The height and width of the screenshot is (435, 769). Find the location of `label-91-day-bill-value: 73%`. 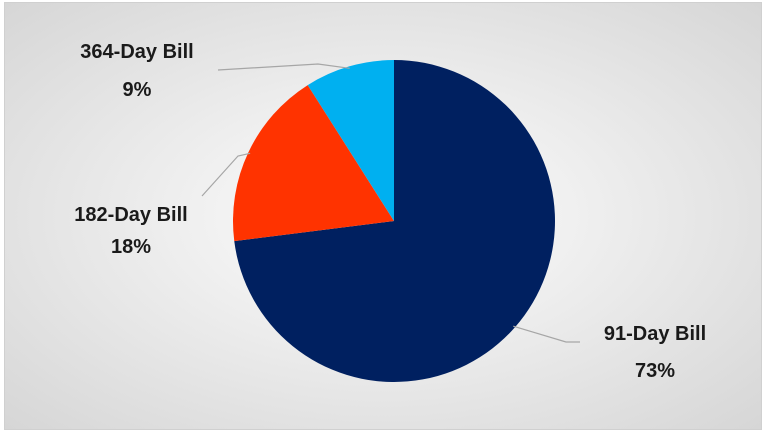

label-91-day-bill-value: 73% is located at coordinates (655, 371).